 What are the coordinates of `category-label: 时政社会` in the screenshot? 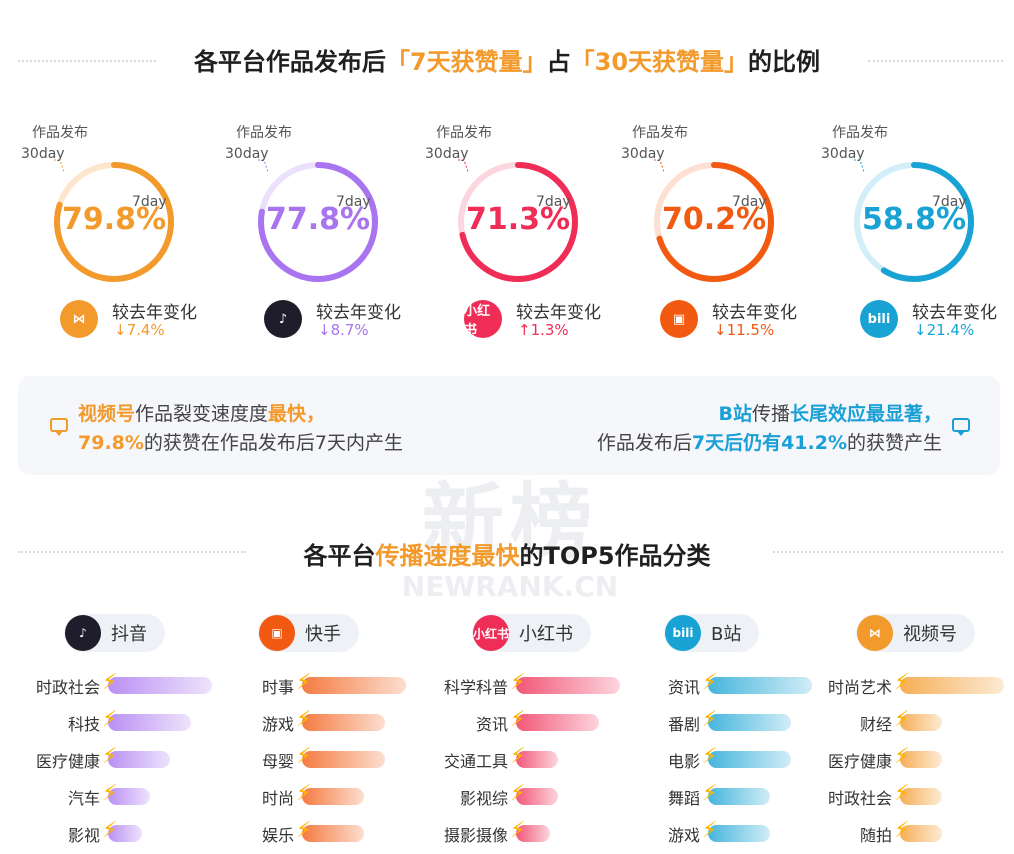 It's located at (67, 687).